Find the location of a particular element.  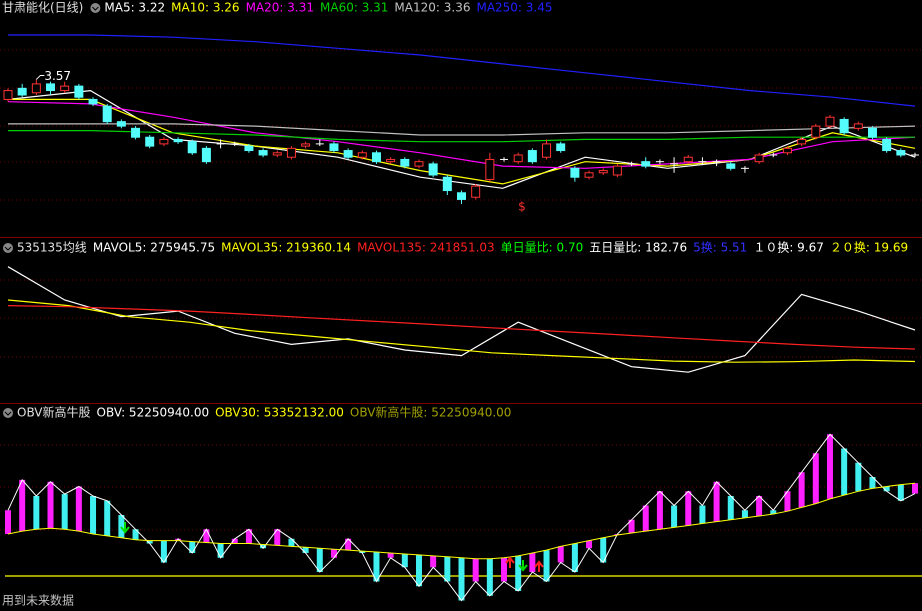

legend-item: MA60: 3.31 is located at coordinates (354, 8).